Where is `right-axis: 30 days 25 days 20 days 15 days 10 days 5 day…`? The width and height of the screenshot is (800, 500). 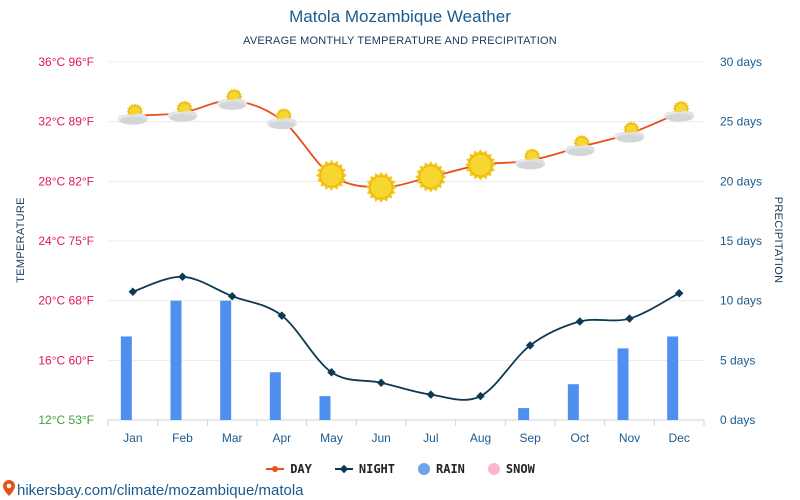 right-axis: 30 days 25 days 20 days 15 days 10 days 5 day… is located at coordinates (741, 241).